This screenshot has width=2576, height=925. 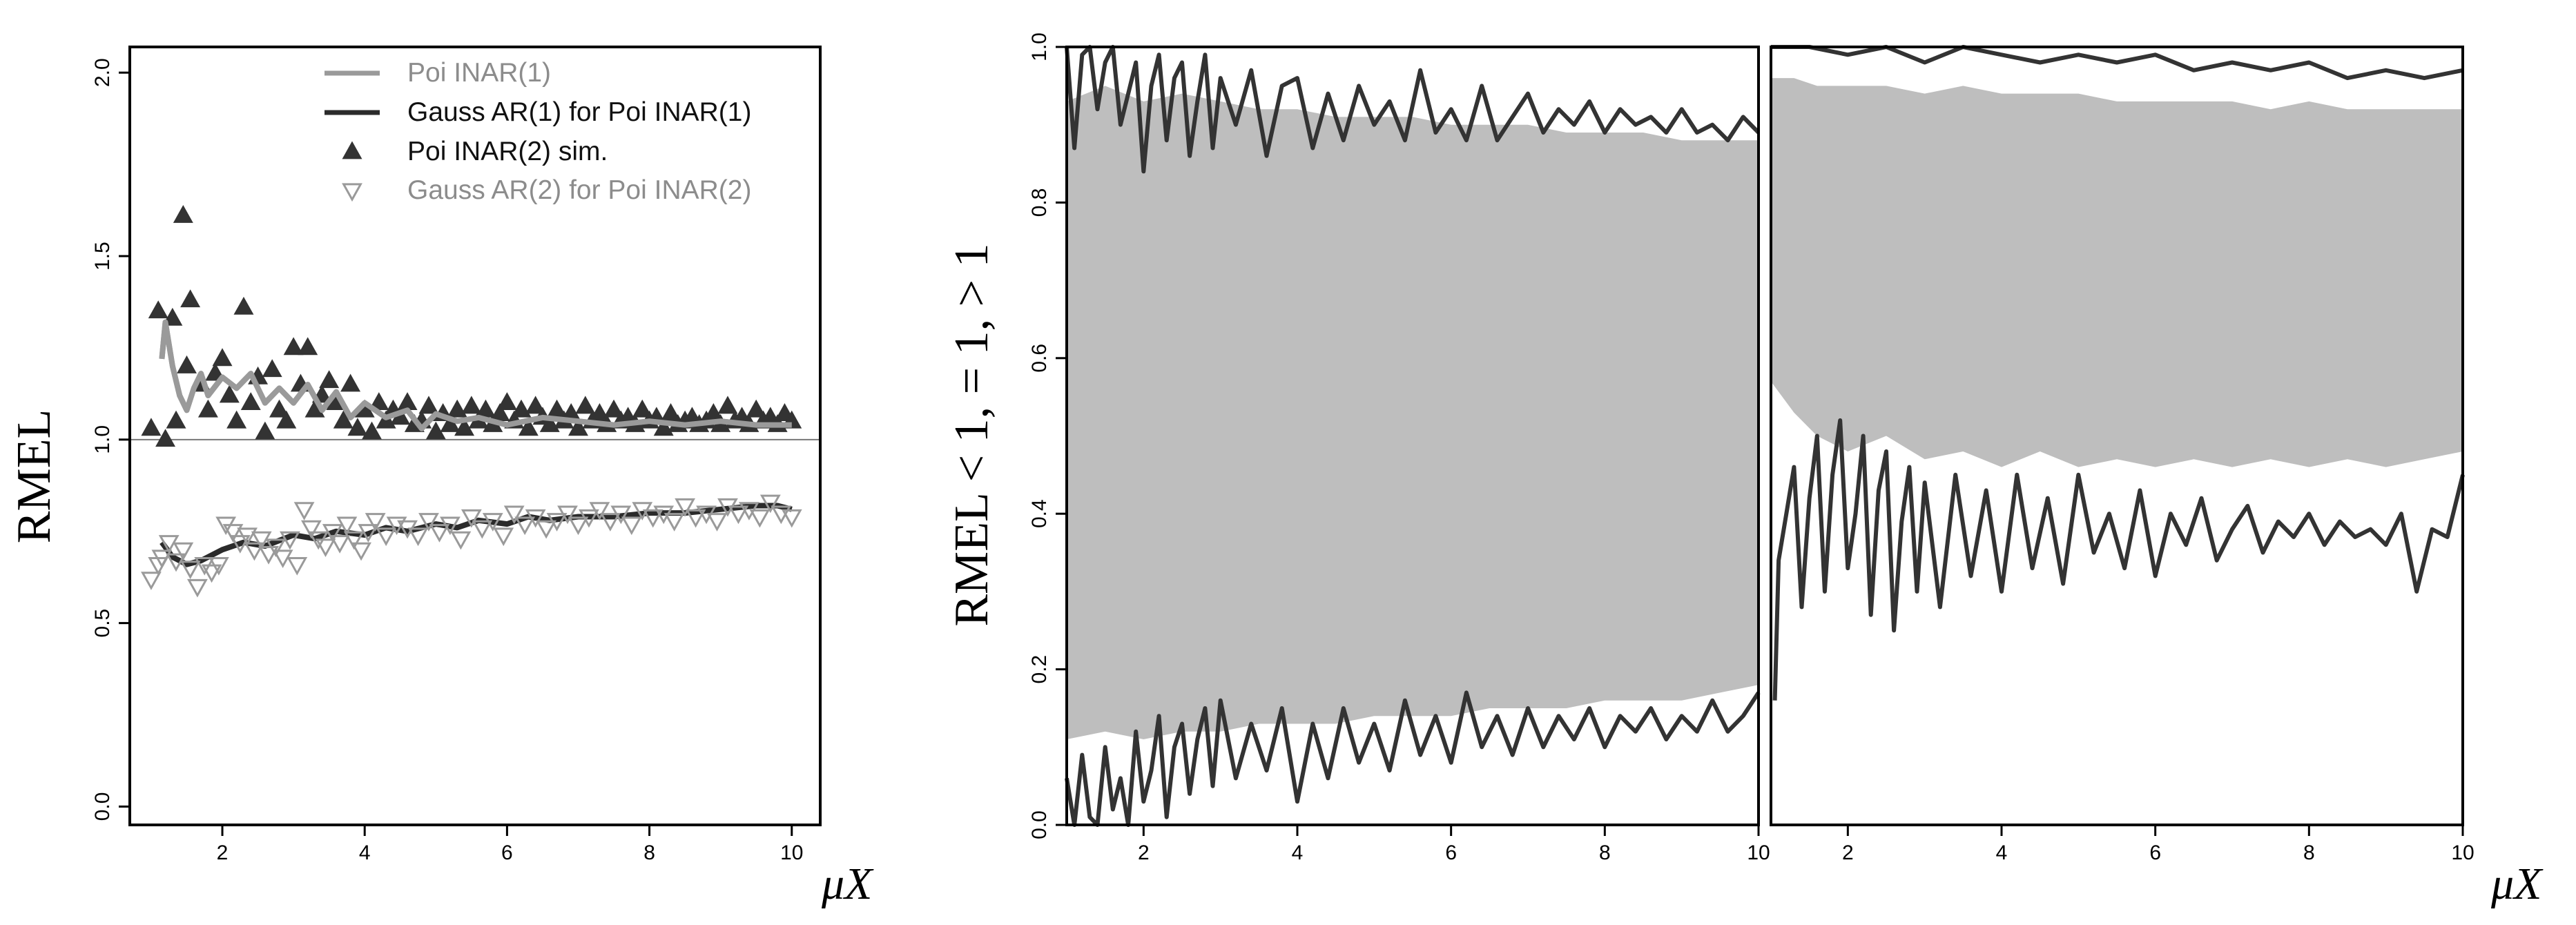 I want to click on right-b-band, so click(x=2117, y=273).